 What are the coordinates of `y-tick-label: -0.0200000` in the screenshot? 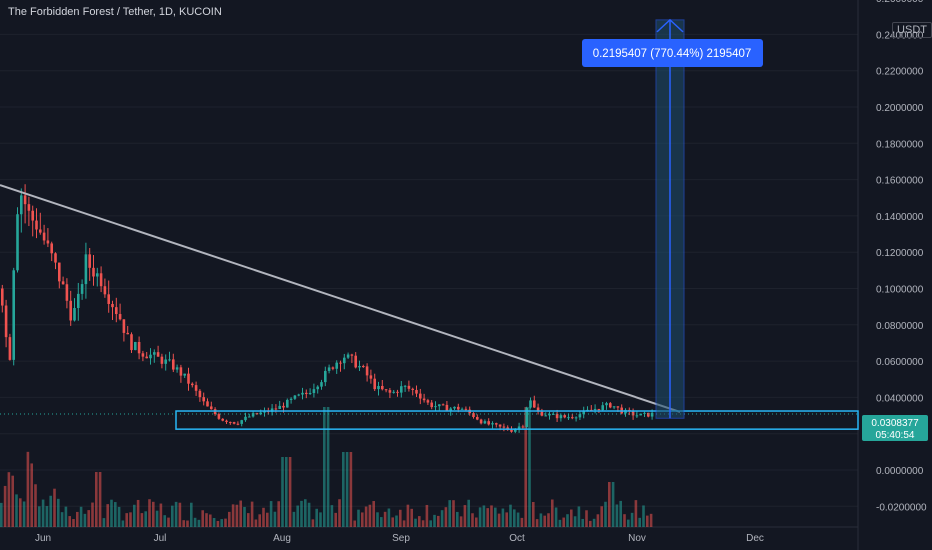 It's located at (901, 507).